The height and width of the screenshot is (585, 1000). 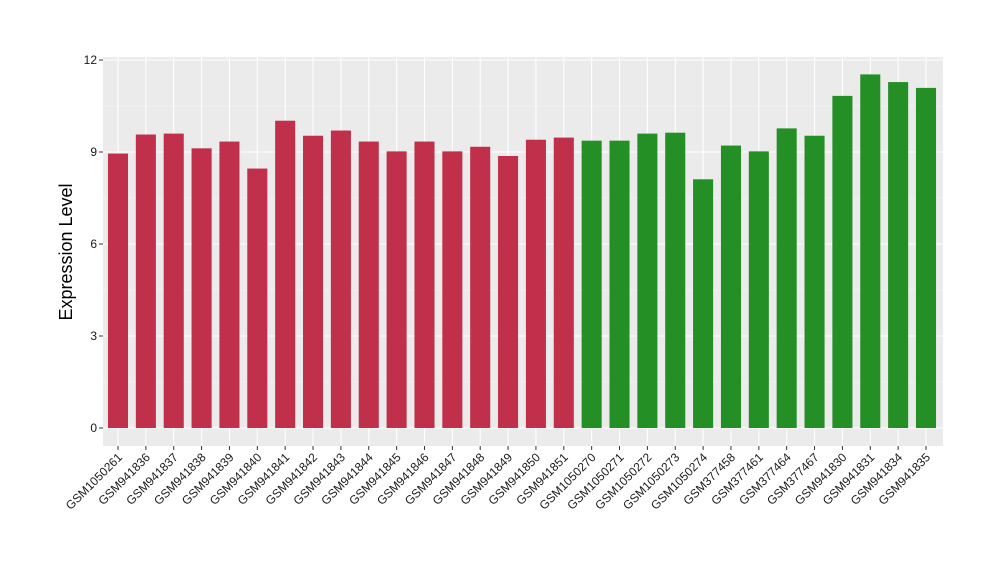 I want to click on bar-GSM941840, so click(x=257, y=298).